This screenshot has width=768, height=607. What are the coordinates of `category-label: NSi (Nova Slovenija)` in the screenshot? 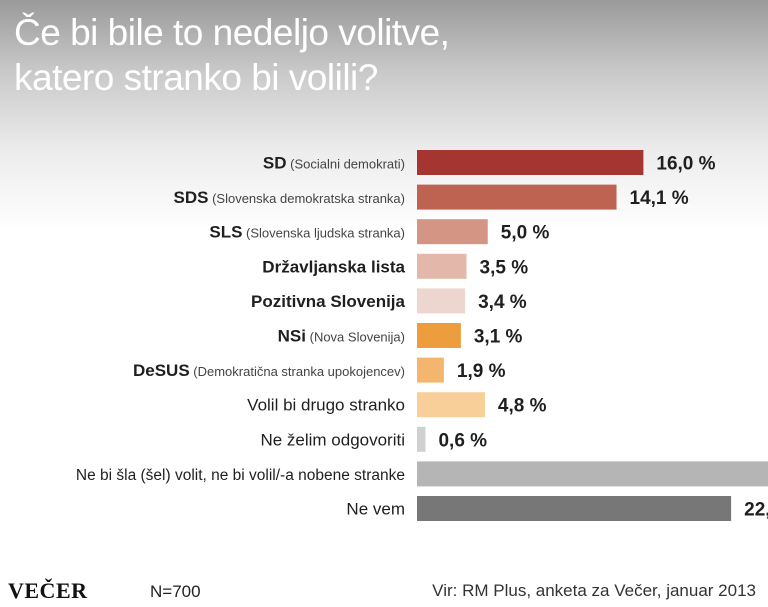 It's located at (341, 336).